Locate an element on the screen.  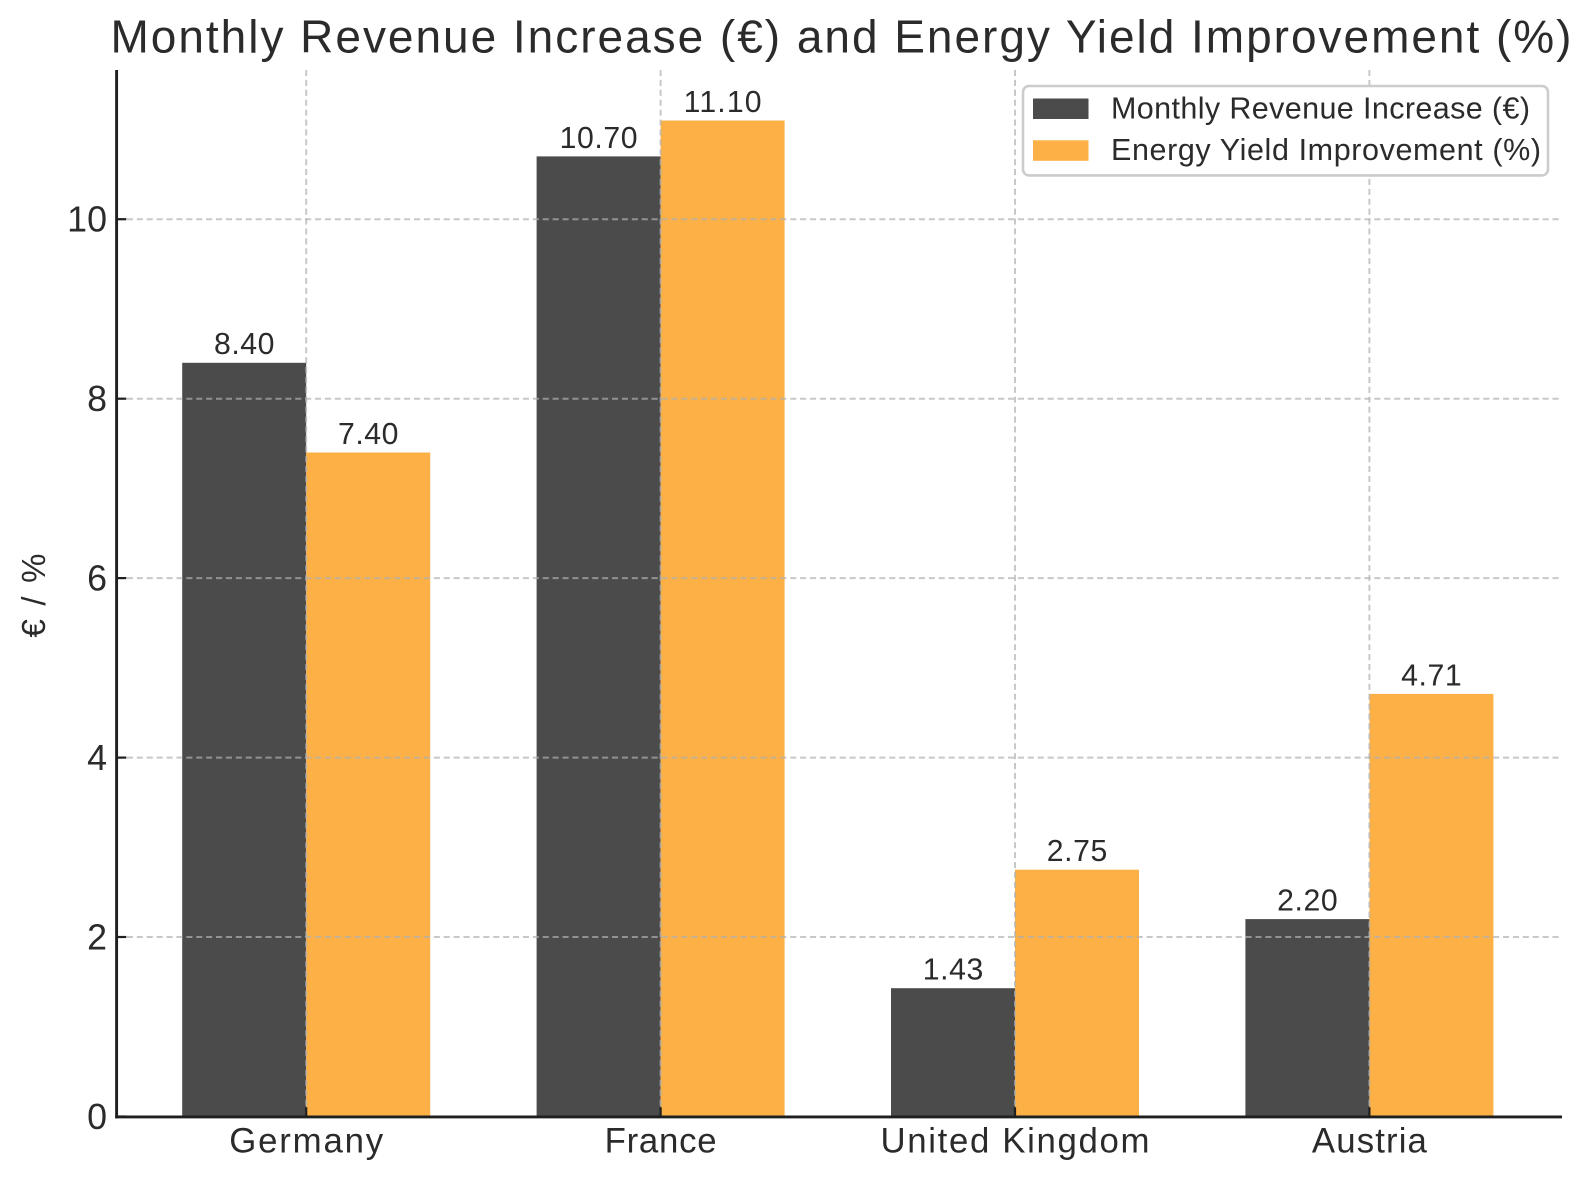
svg-text: Energy Yield Improvement (%) is located at coordinates (1326, 150).